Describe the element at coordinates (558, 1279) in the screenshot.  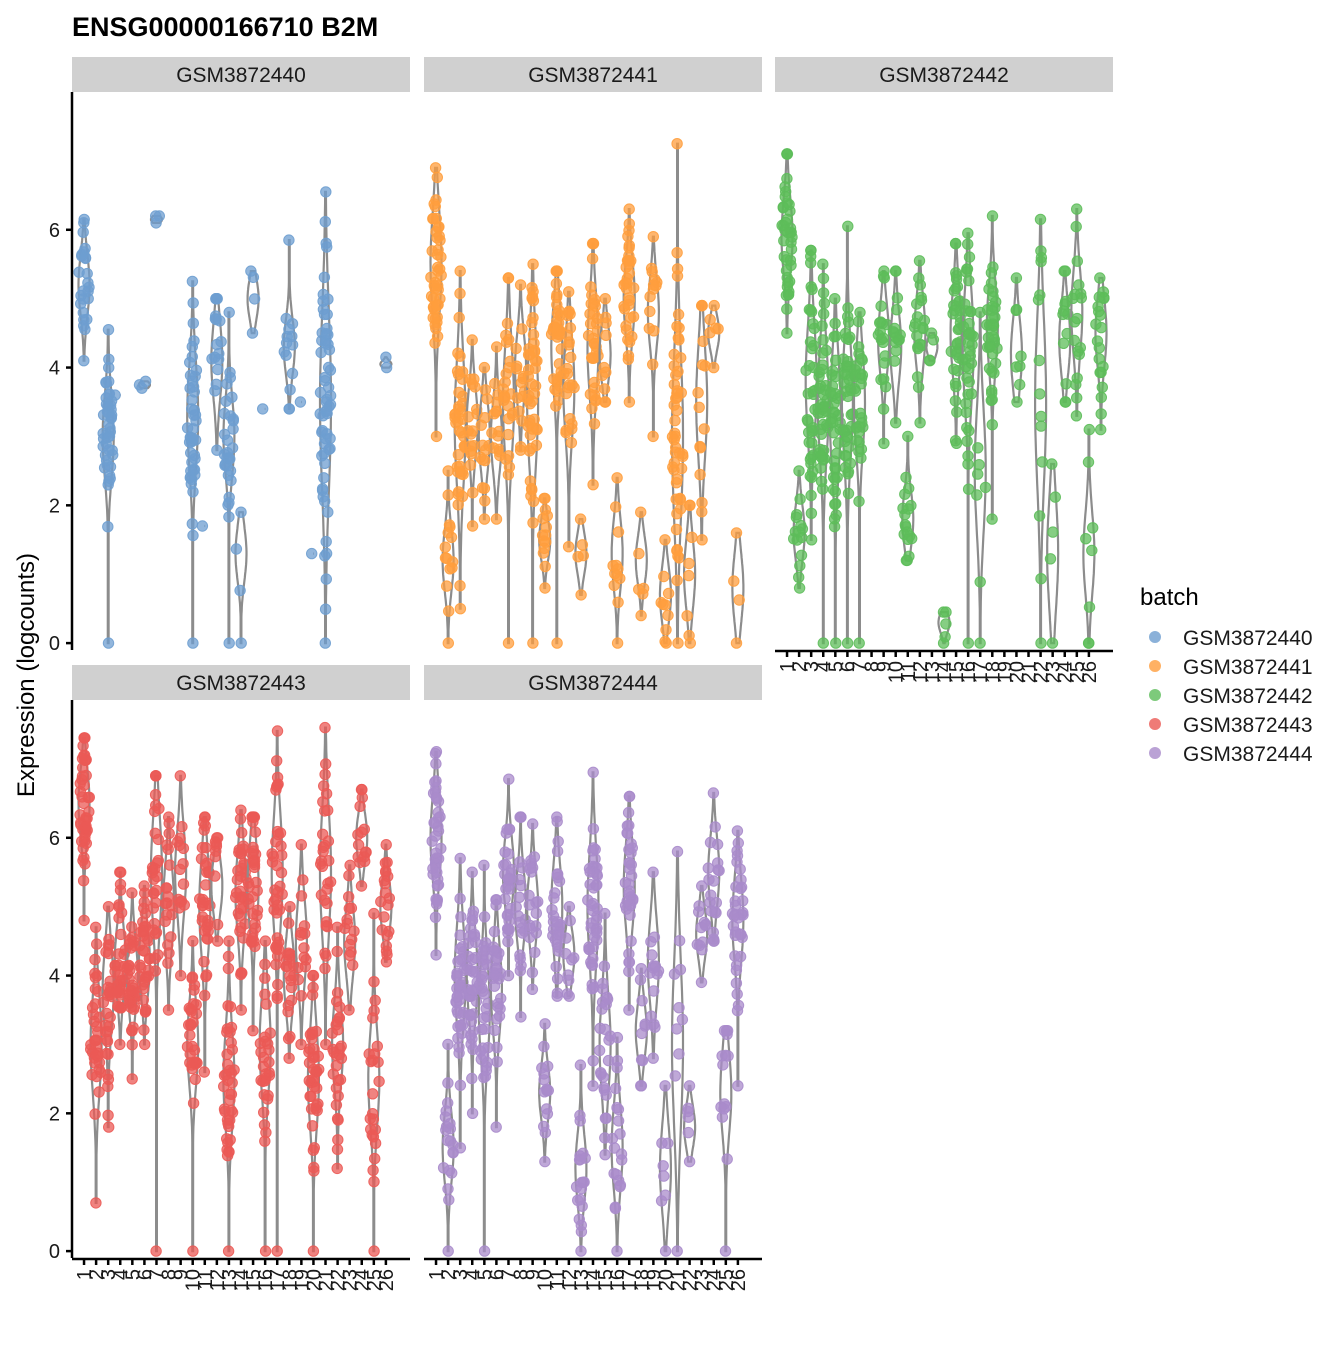
I see `x-tick-label: 11` at that location.